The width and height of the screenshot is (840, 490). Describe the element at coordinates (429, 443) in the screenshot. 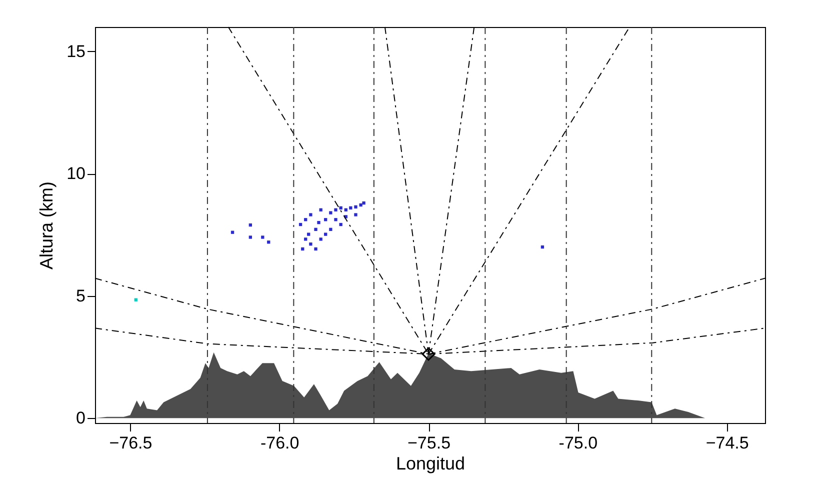

I see `x-tick-label: −75.5` at that location.